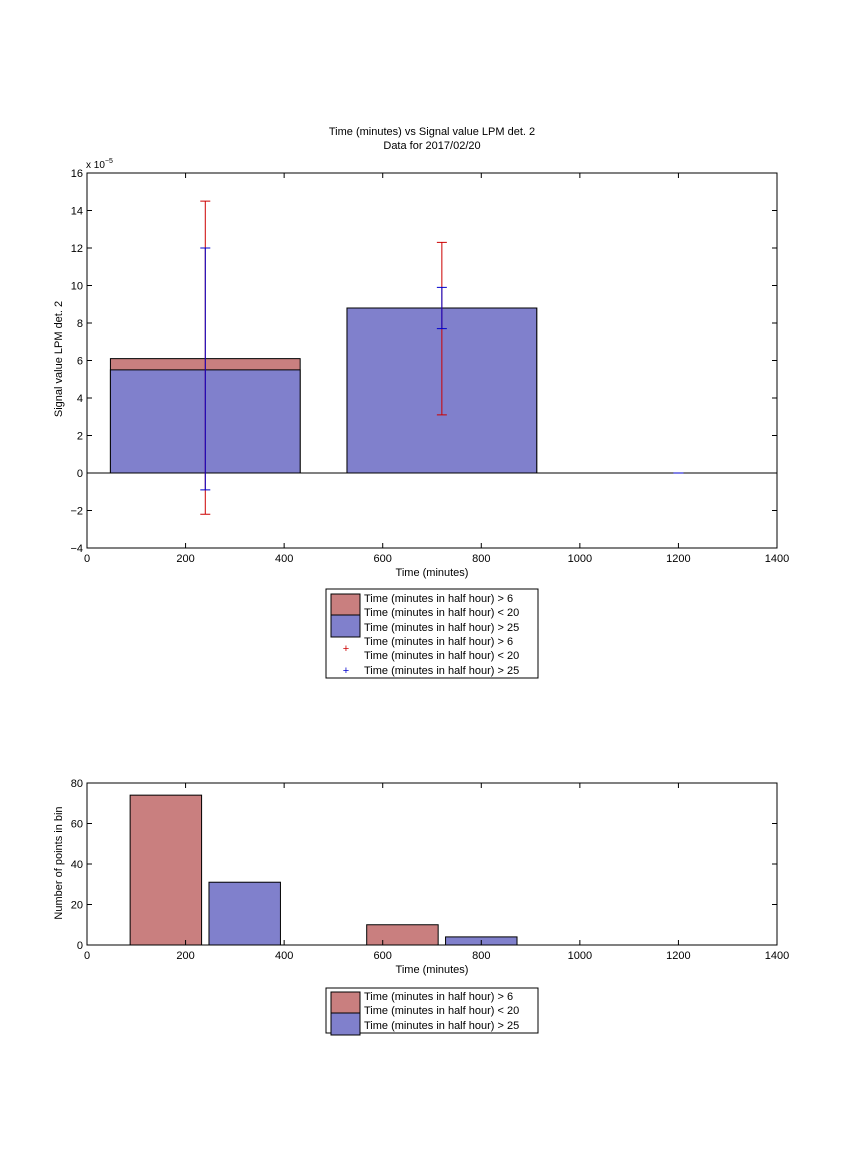  What do you see at coordinates (77, 174) in the screenshot?
I see `y-tick-label: 16` at bounding box center [77, 174].